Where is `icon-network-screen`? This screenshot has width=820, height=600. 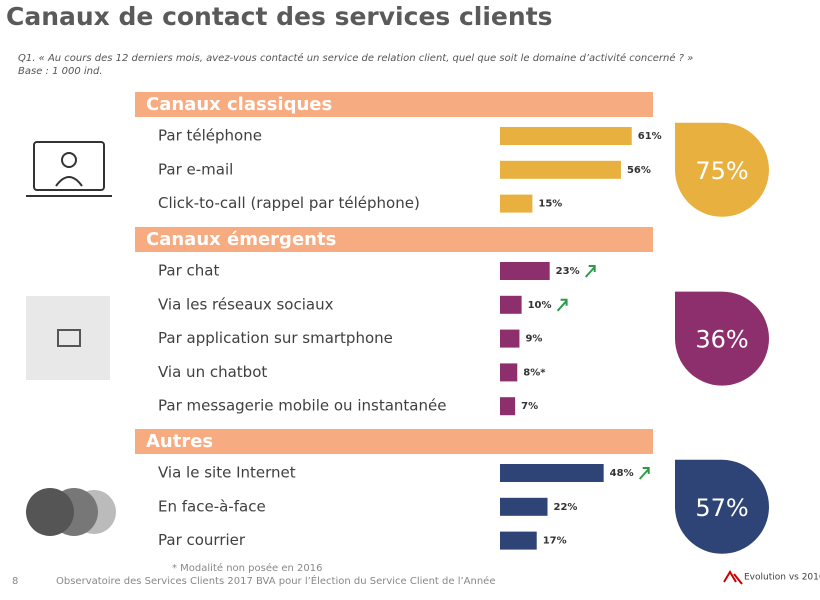
icon-network-screen is located at coordinates (69, 338).